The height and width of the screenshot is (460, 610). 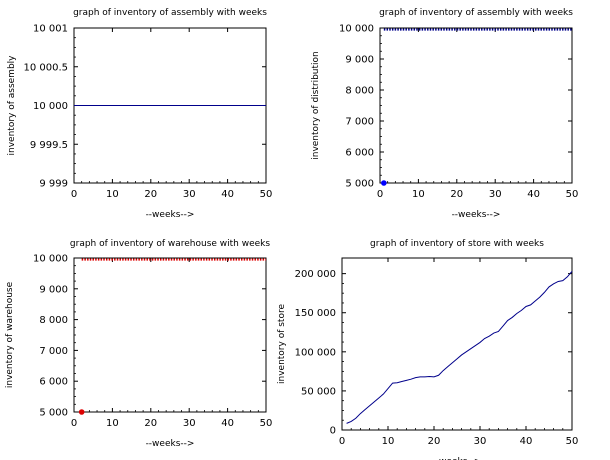 What do you see at coordinates (315, 274) in the screenshot?
I see `y-tick-label: 200 000` at bounding box center [315, 274].